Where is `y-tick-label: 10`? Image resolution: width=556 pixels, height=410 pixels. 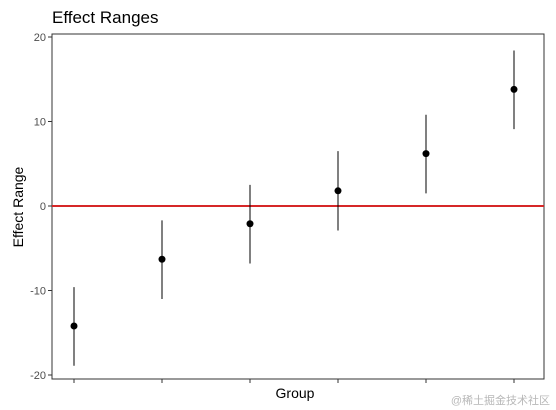
y-tick-label: 10 is located at coordinates (40, 123).